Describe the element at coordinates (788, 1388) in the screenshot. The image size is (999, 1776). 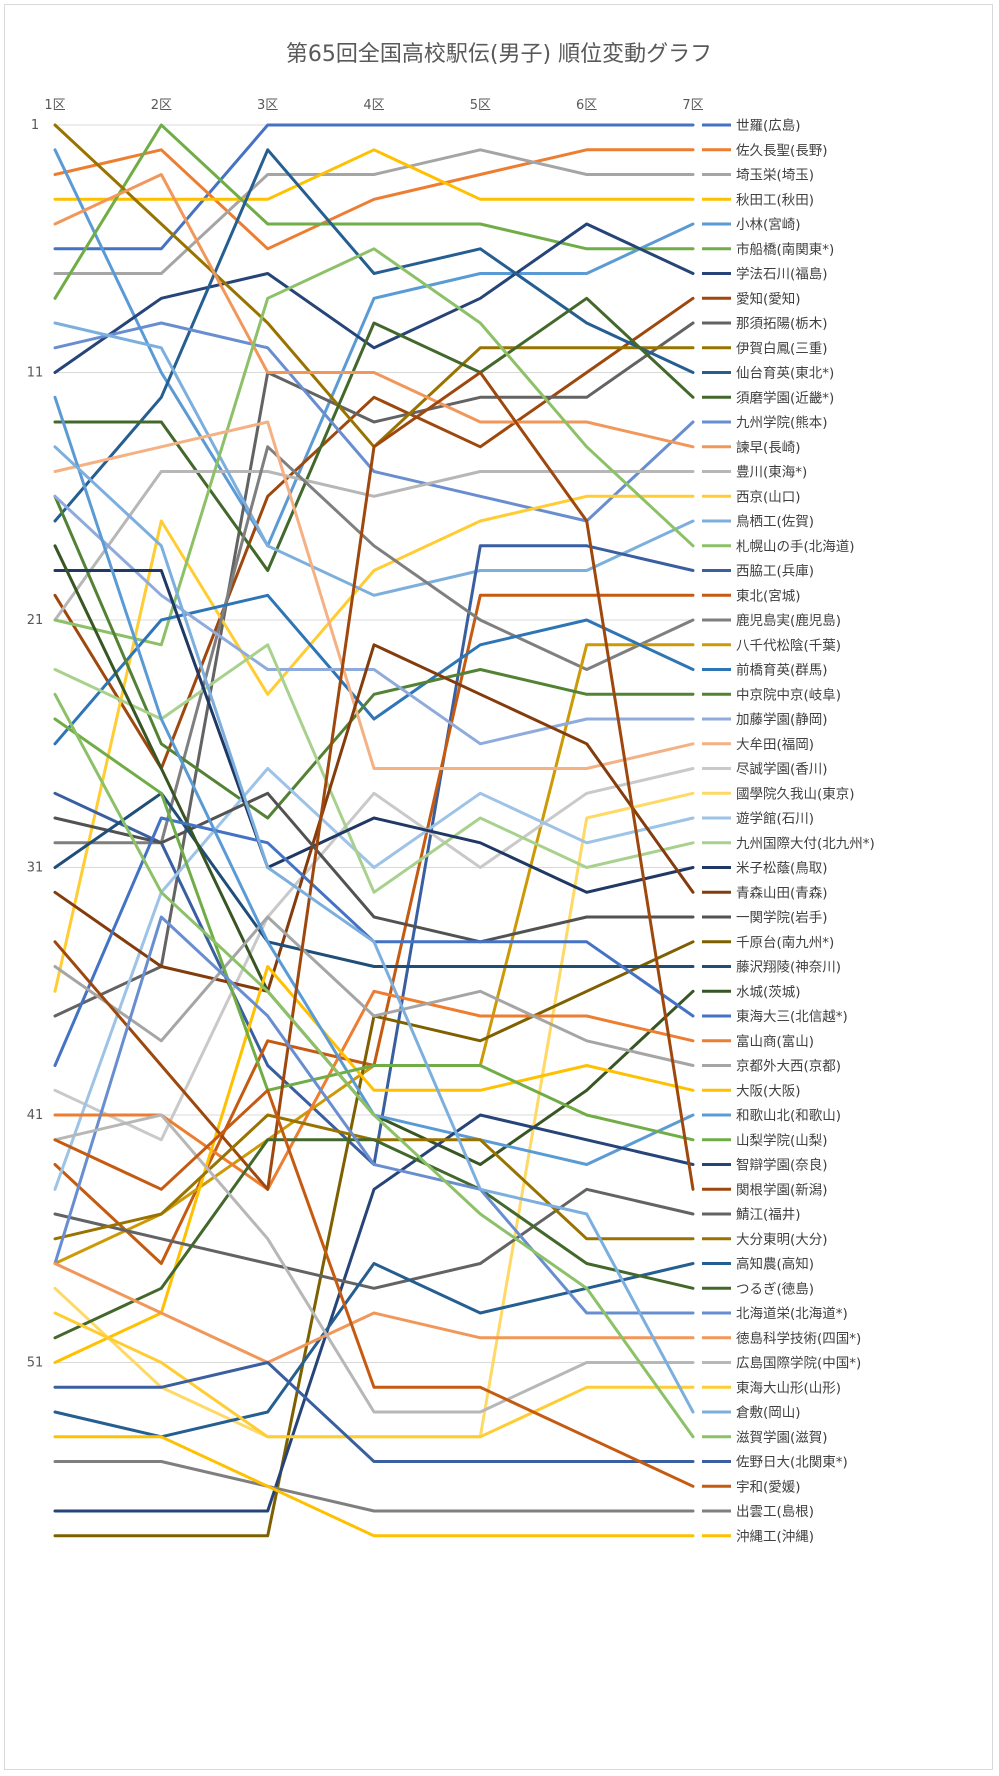
I see `legend-label: 東海大山形(山形)` at that location.